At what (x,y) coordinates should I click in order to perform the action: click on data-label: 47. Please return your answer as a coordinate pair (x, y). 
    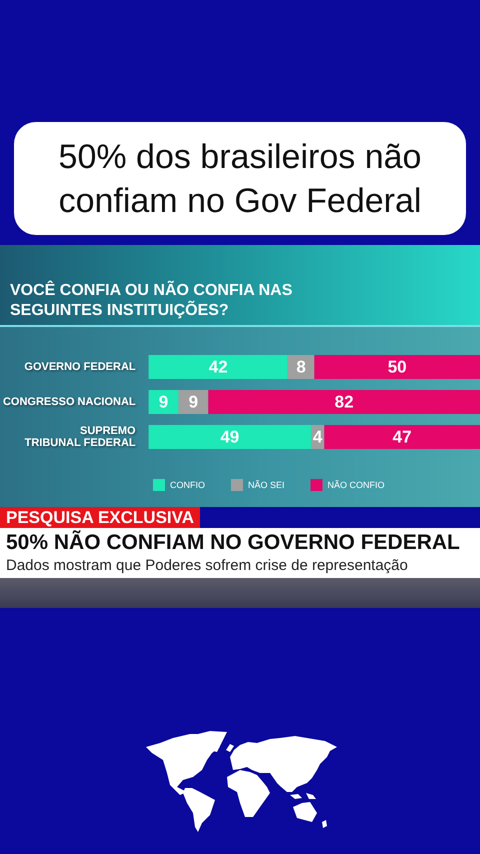
    Looking at the image, I should click on (402, 437).